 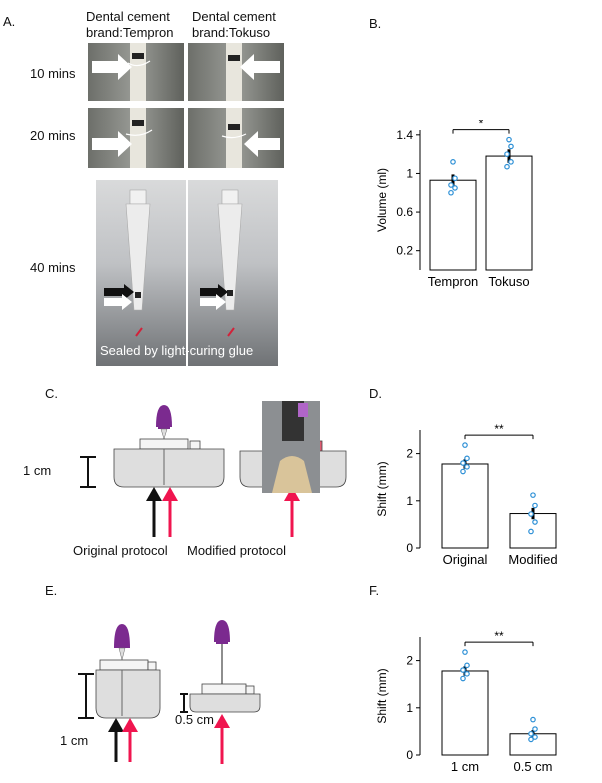 What do you see at coordinates (53, 267) in the screenshot?
I see `row-label-40min: 40 mins` at bounding box center [53, 267].